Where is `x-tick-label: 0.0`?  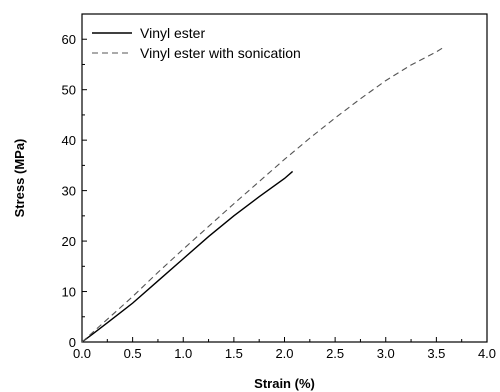 x-tick-label: 0.0 is located at coordinates (82, 353).